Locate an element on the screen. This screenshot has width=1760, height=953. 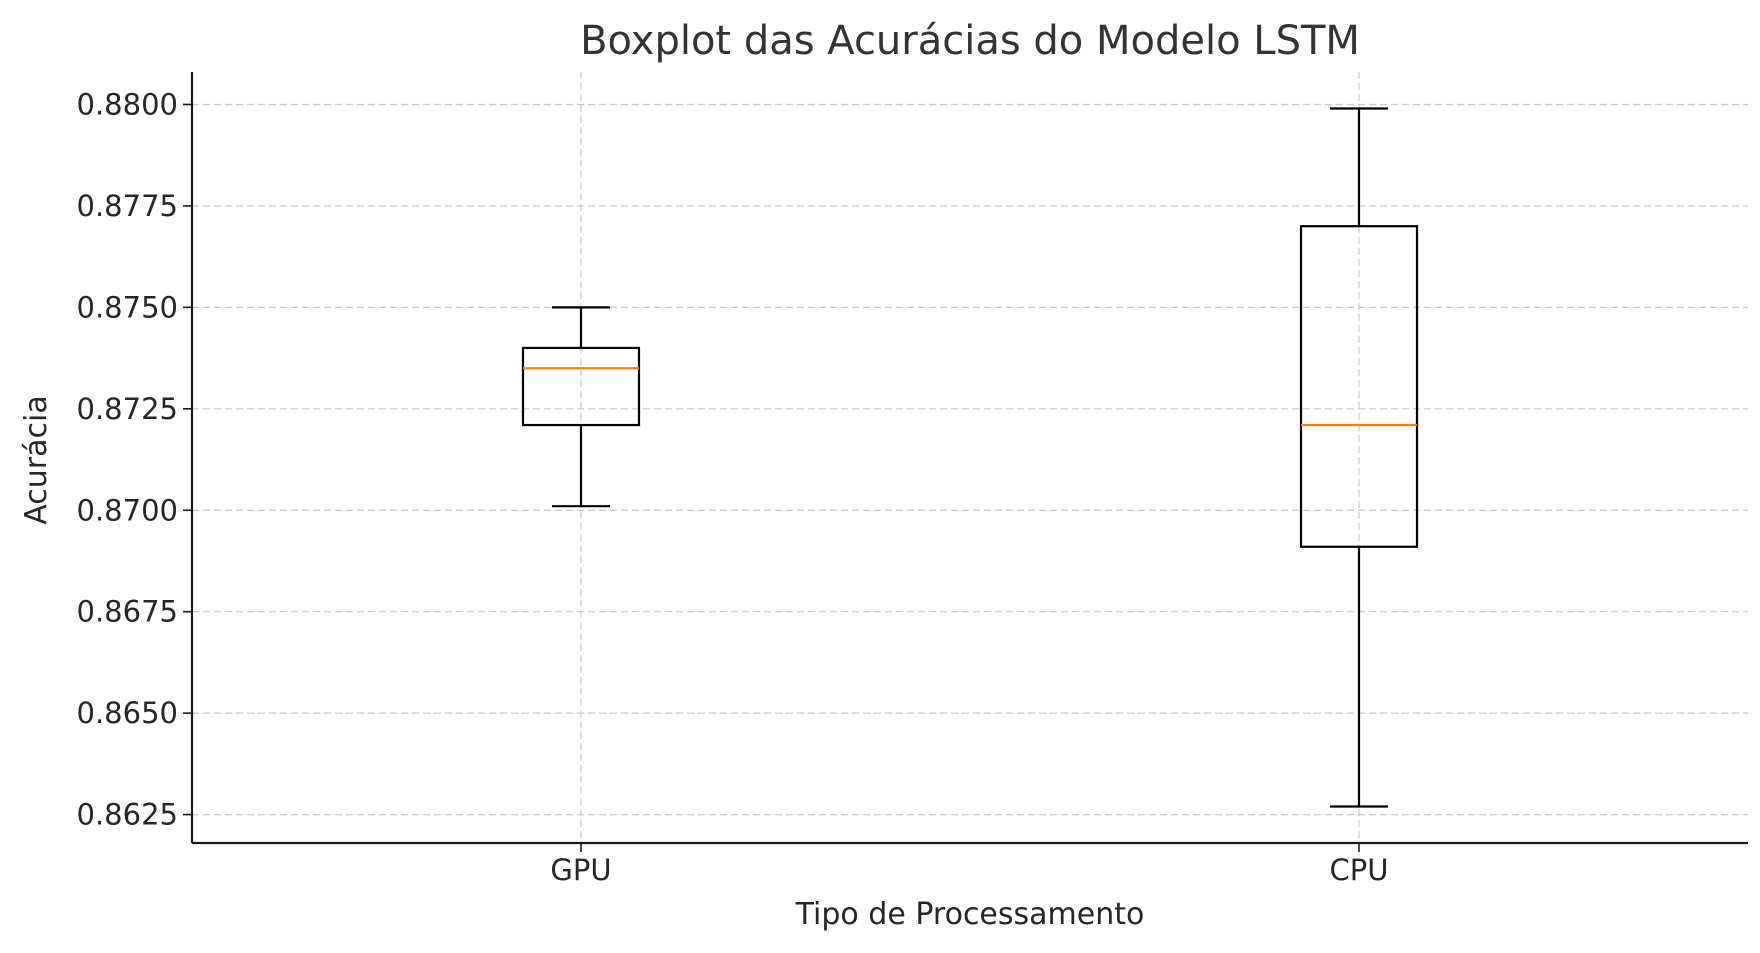
y-tick-label: 0.8650 is located at coordinates (127, 713).